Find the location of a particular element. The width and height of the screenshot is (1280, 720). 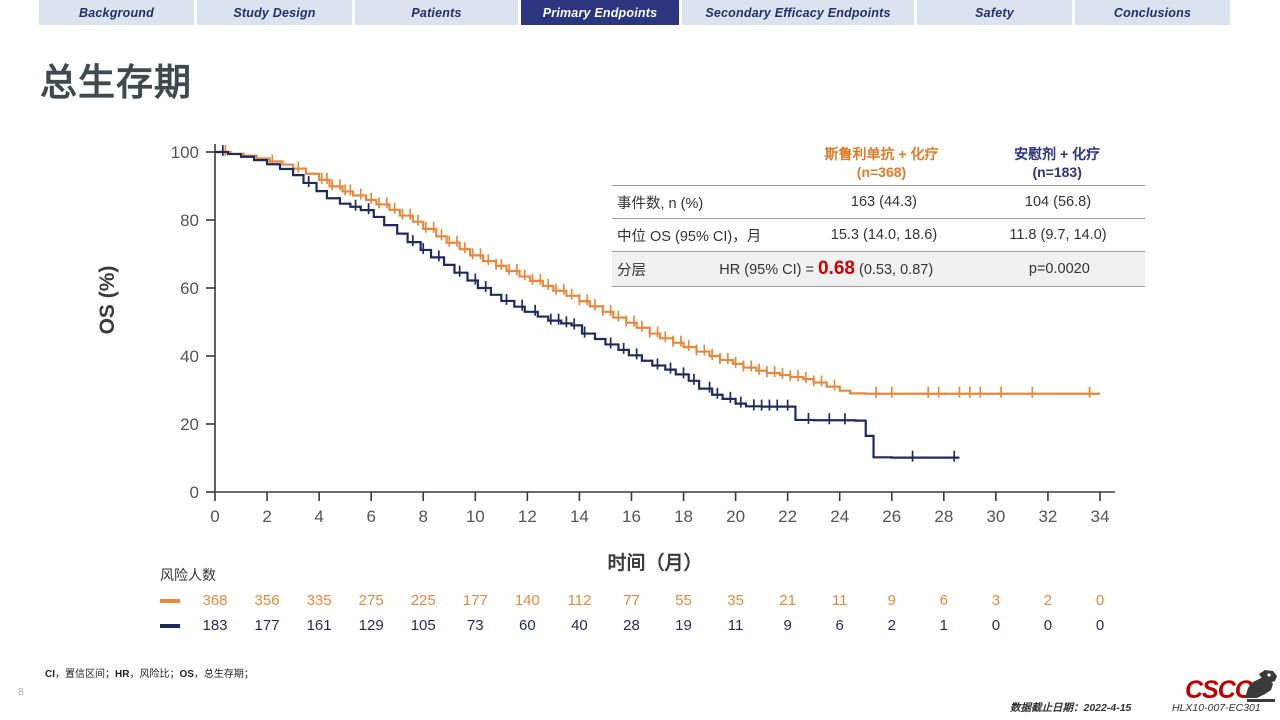

risk-cell: 28 is located at coordinates (631, 625).